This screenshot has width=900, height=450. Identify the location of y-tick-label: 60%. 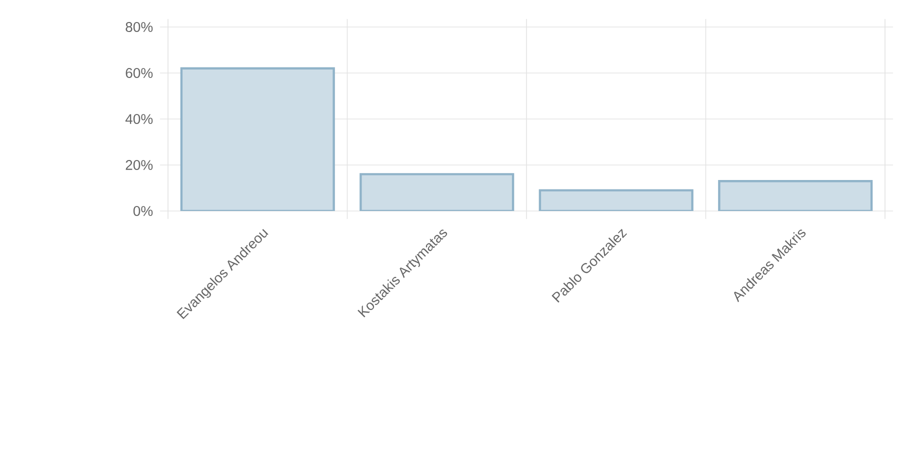
(139, 73).